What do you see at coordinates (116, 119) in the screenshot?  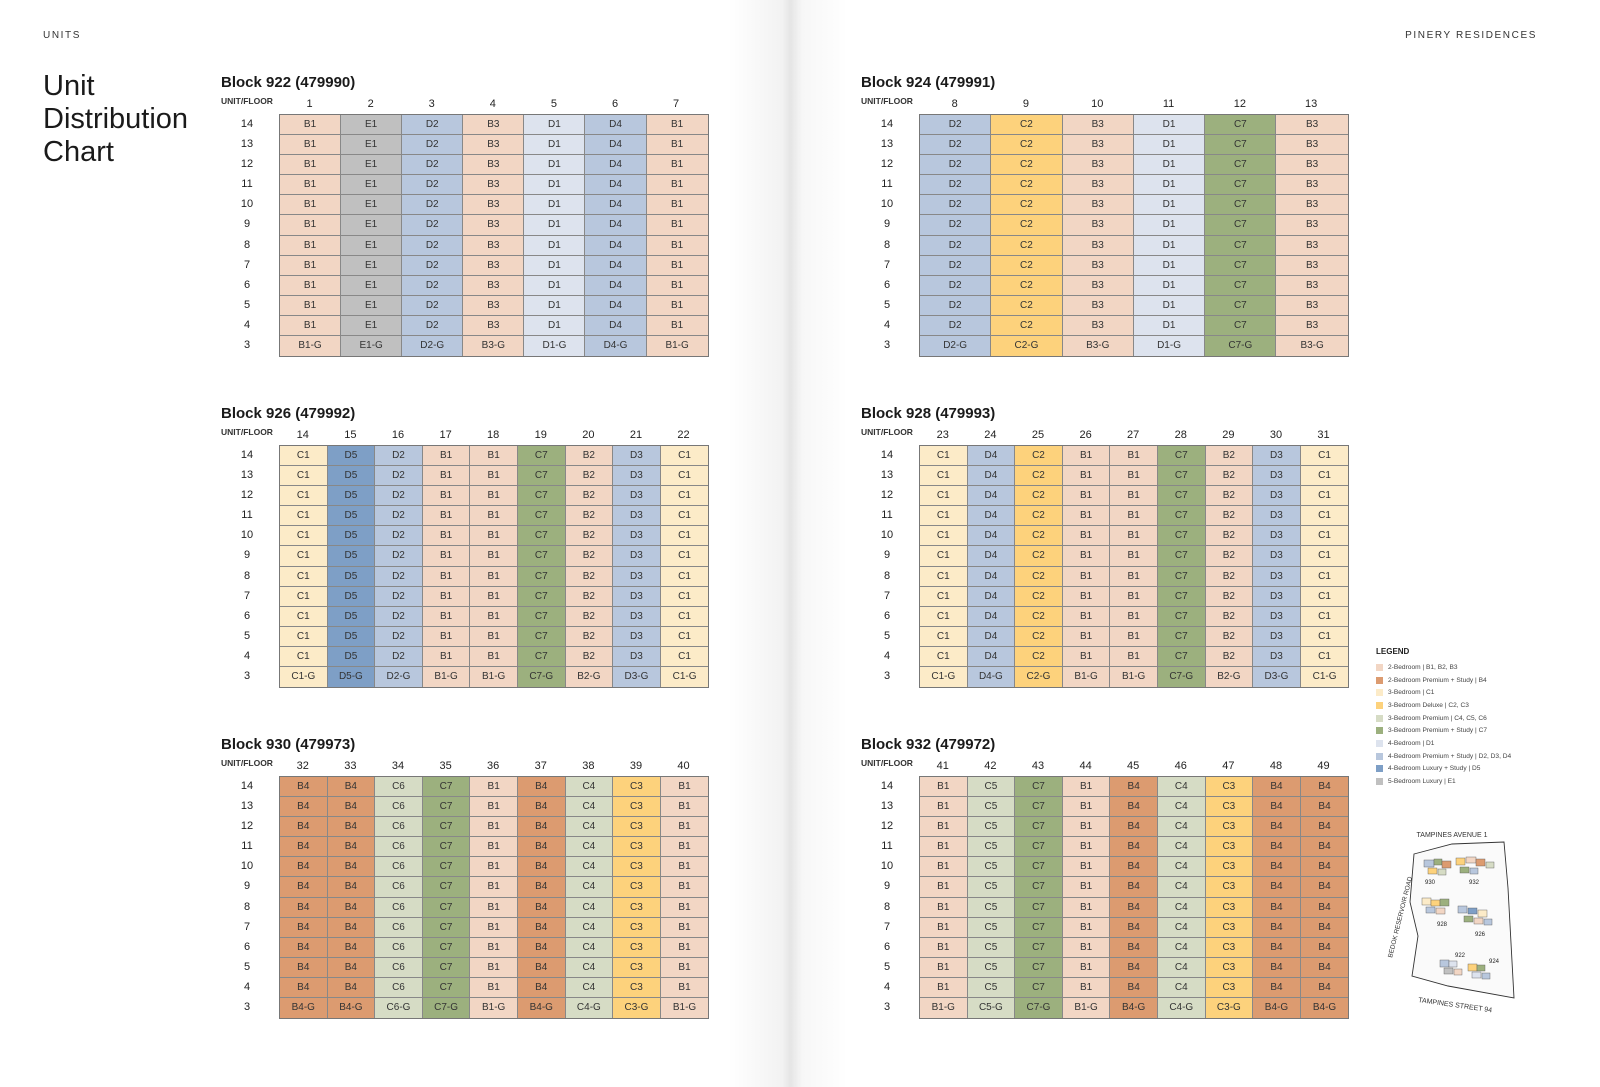 I see `page-title-line: Distribution` at bounding box center [116, 119].